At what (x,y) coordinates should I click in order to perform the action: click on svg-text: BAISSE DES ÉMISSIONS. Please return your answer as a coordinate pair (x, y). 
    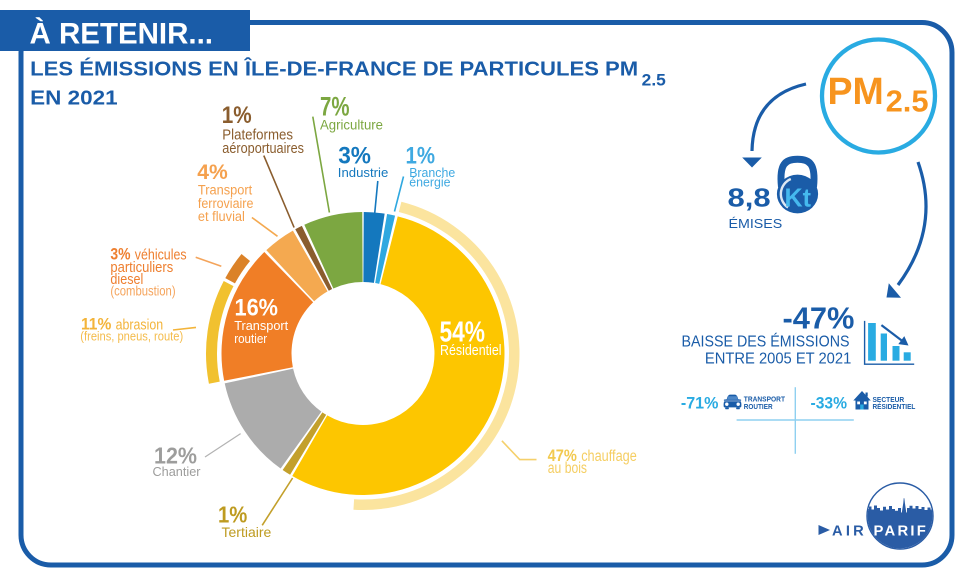
    Looking at the image, I should click on (766, 341).